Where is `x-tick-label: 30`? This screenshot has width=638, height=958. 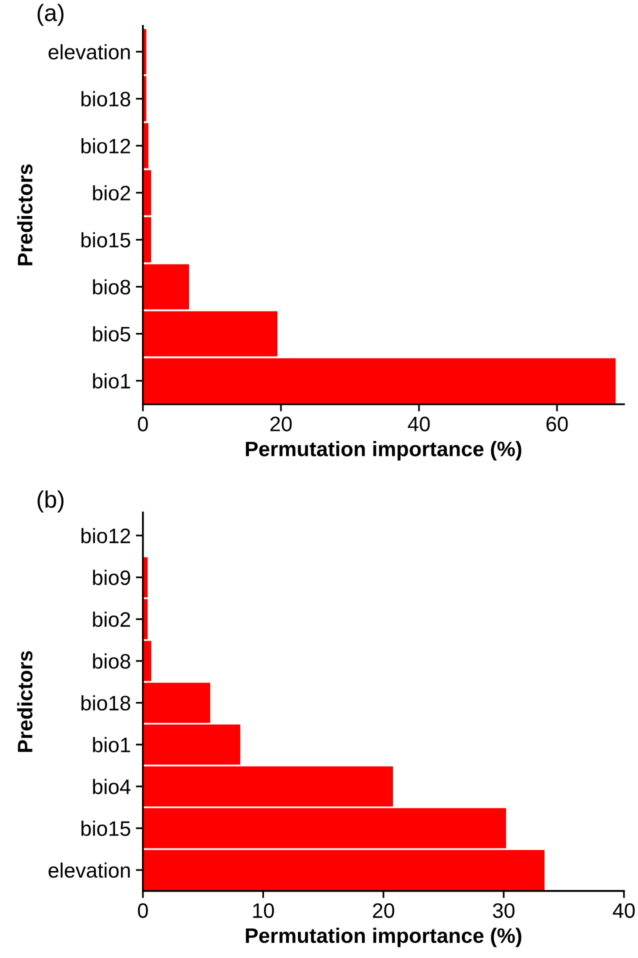 x-tick-label: 30 is located at coordinates (503, 910).